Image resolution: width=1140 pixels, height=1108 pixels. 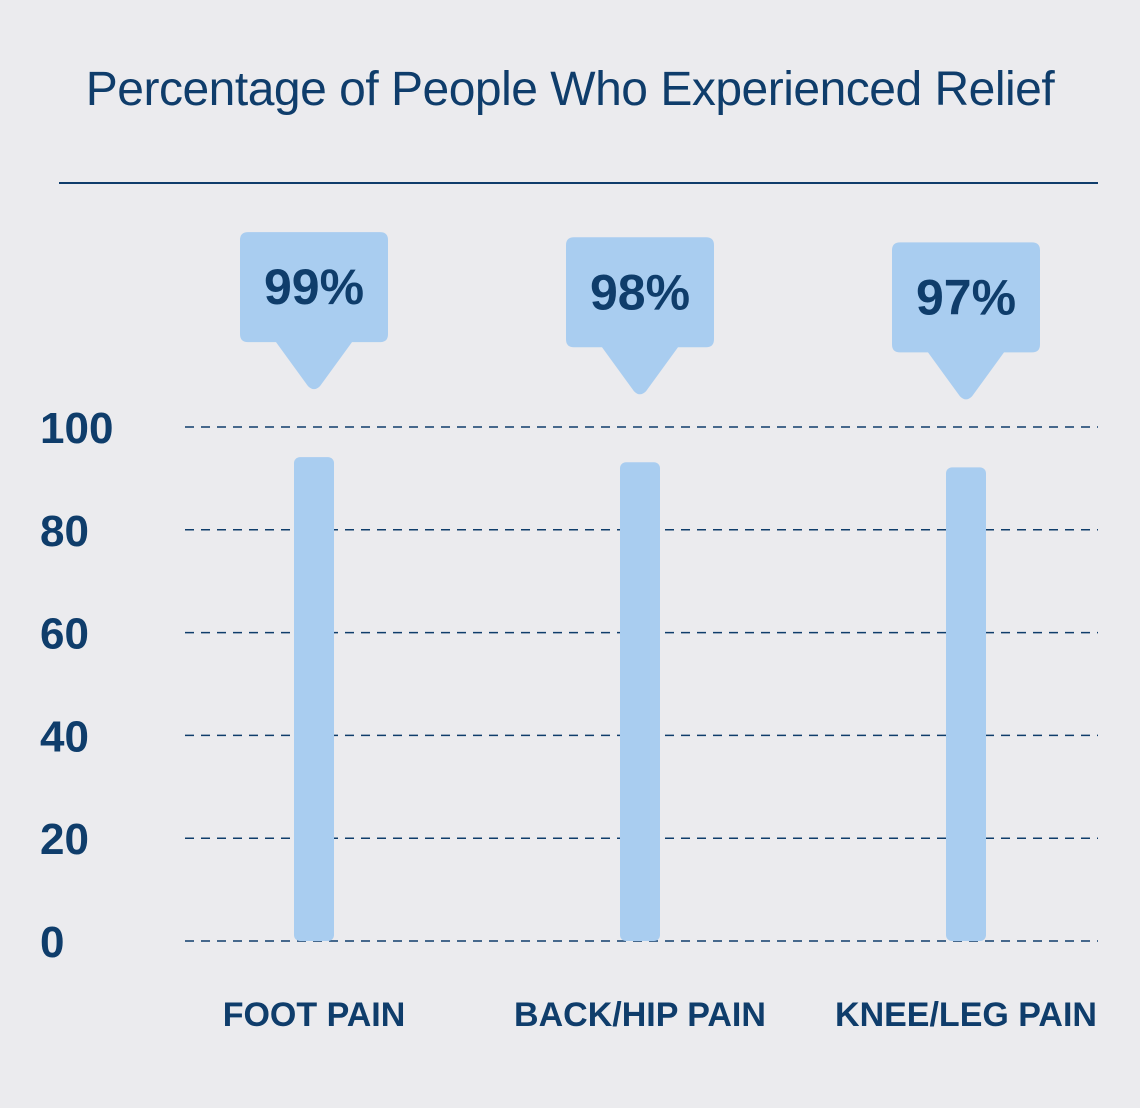 What do you see at coordinates (314, 287) in the screenshot?
I see `data-label: 99%` at bounding box center [314, 287].